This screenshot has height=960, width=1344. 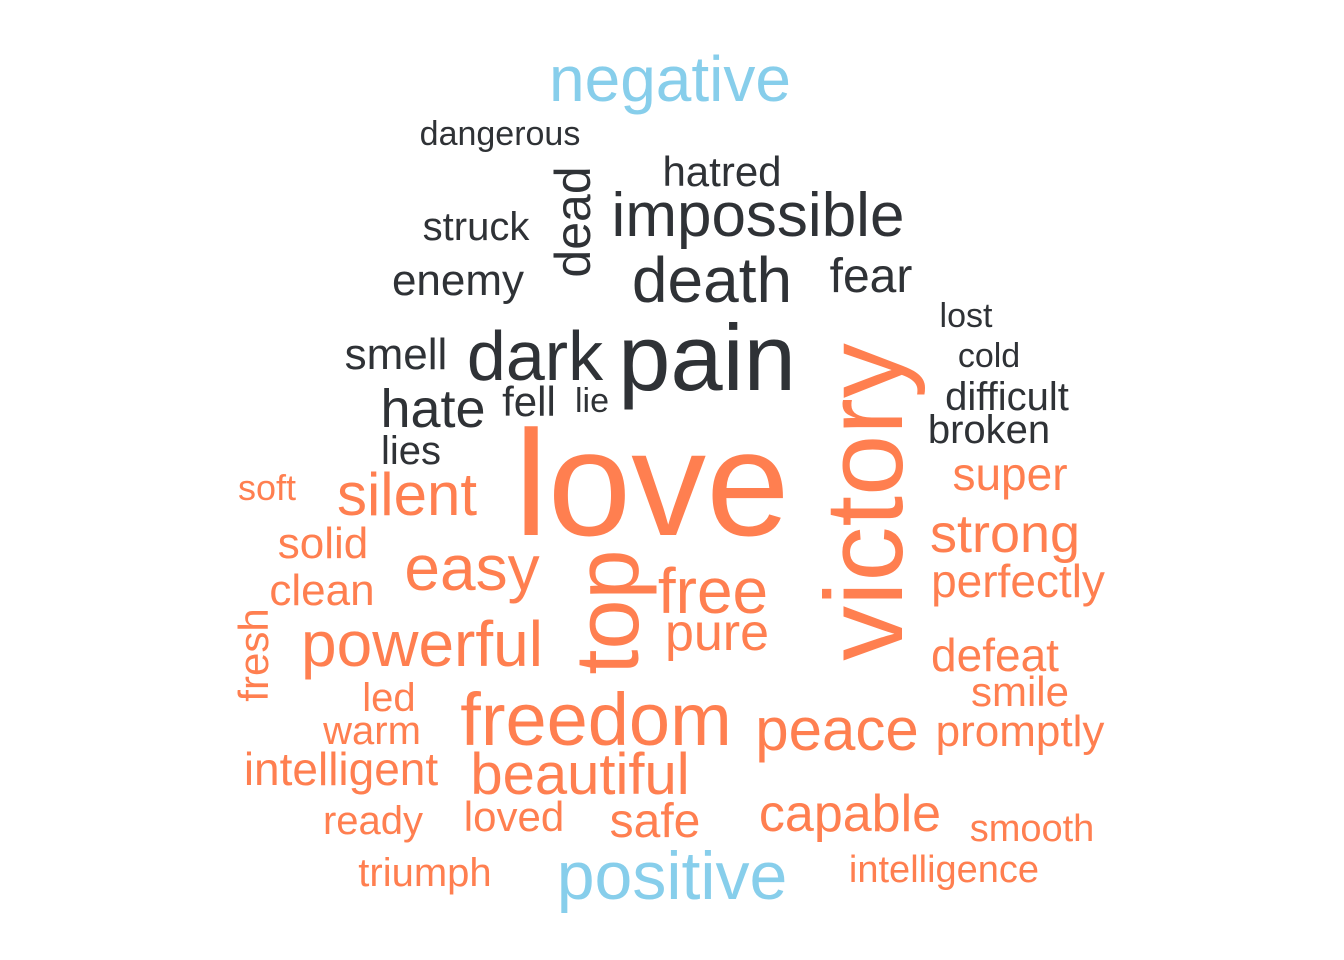 What do you see at coordinates (592, 401) in the screenshot?
I see `word-lie: lie` at bounding box center [592, 401].